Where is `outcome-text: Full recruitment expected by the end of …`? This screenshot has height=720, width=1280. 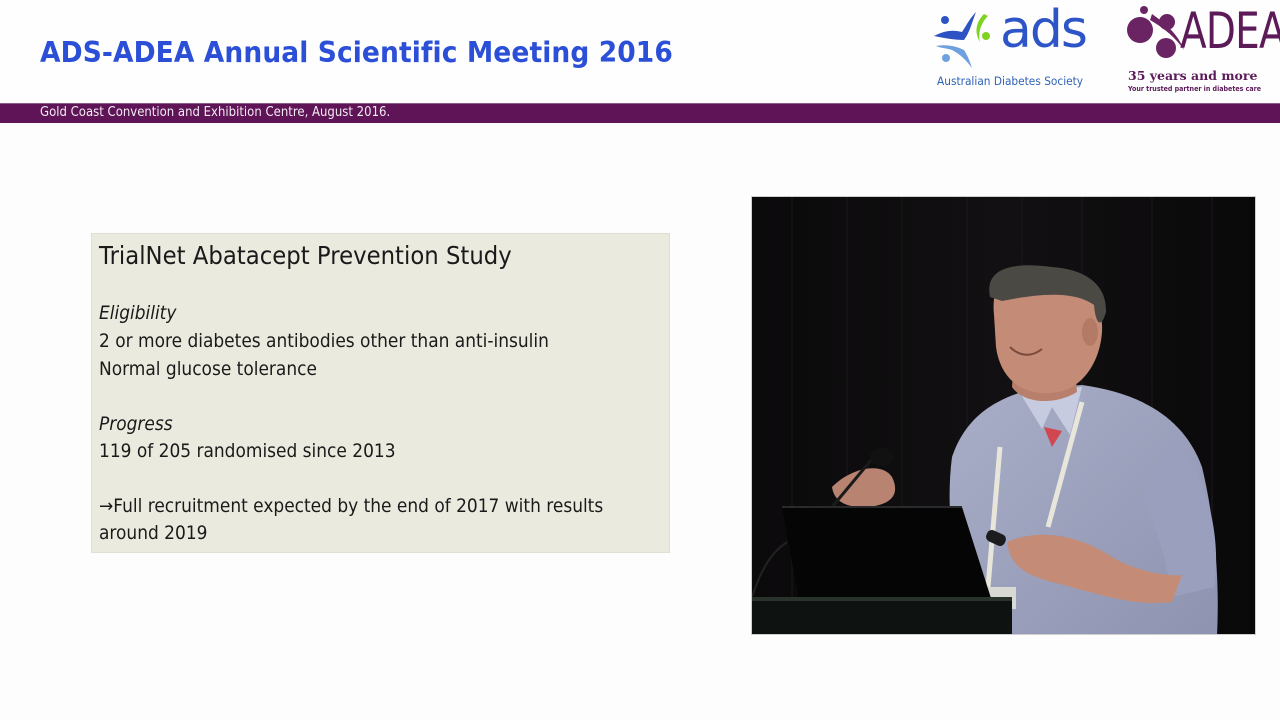
outcome-text: Full recruitment expected by the end of … is located at coordinates (358, 506).